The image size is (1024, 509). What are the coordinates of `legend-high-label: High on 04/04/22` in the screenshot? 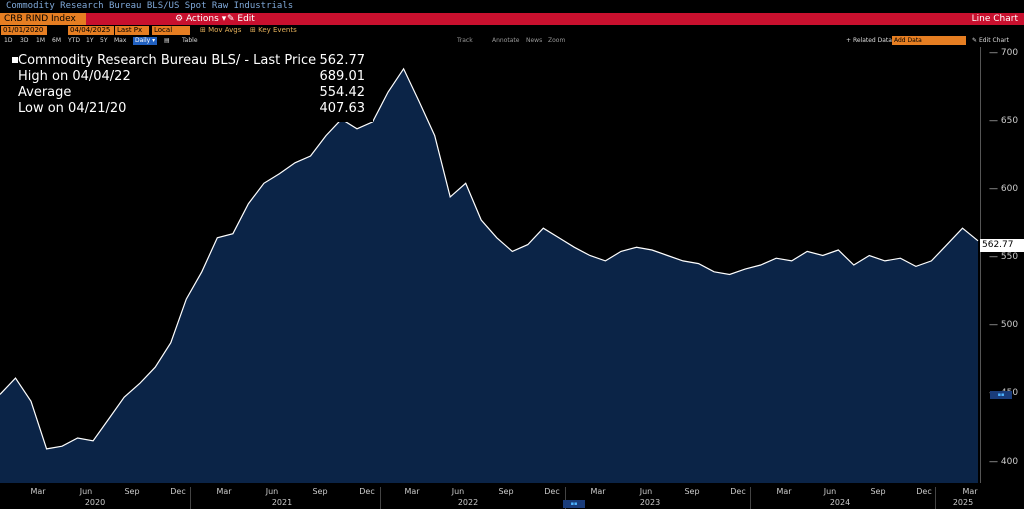 It's located at (74, 76).